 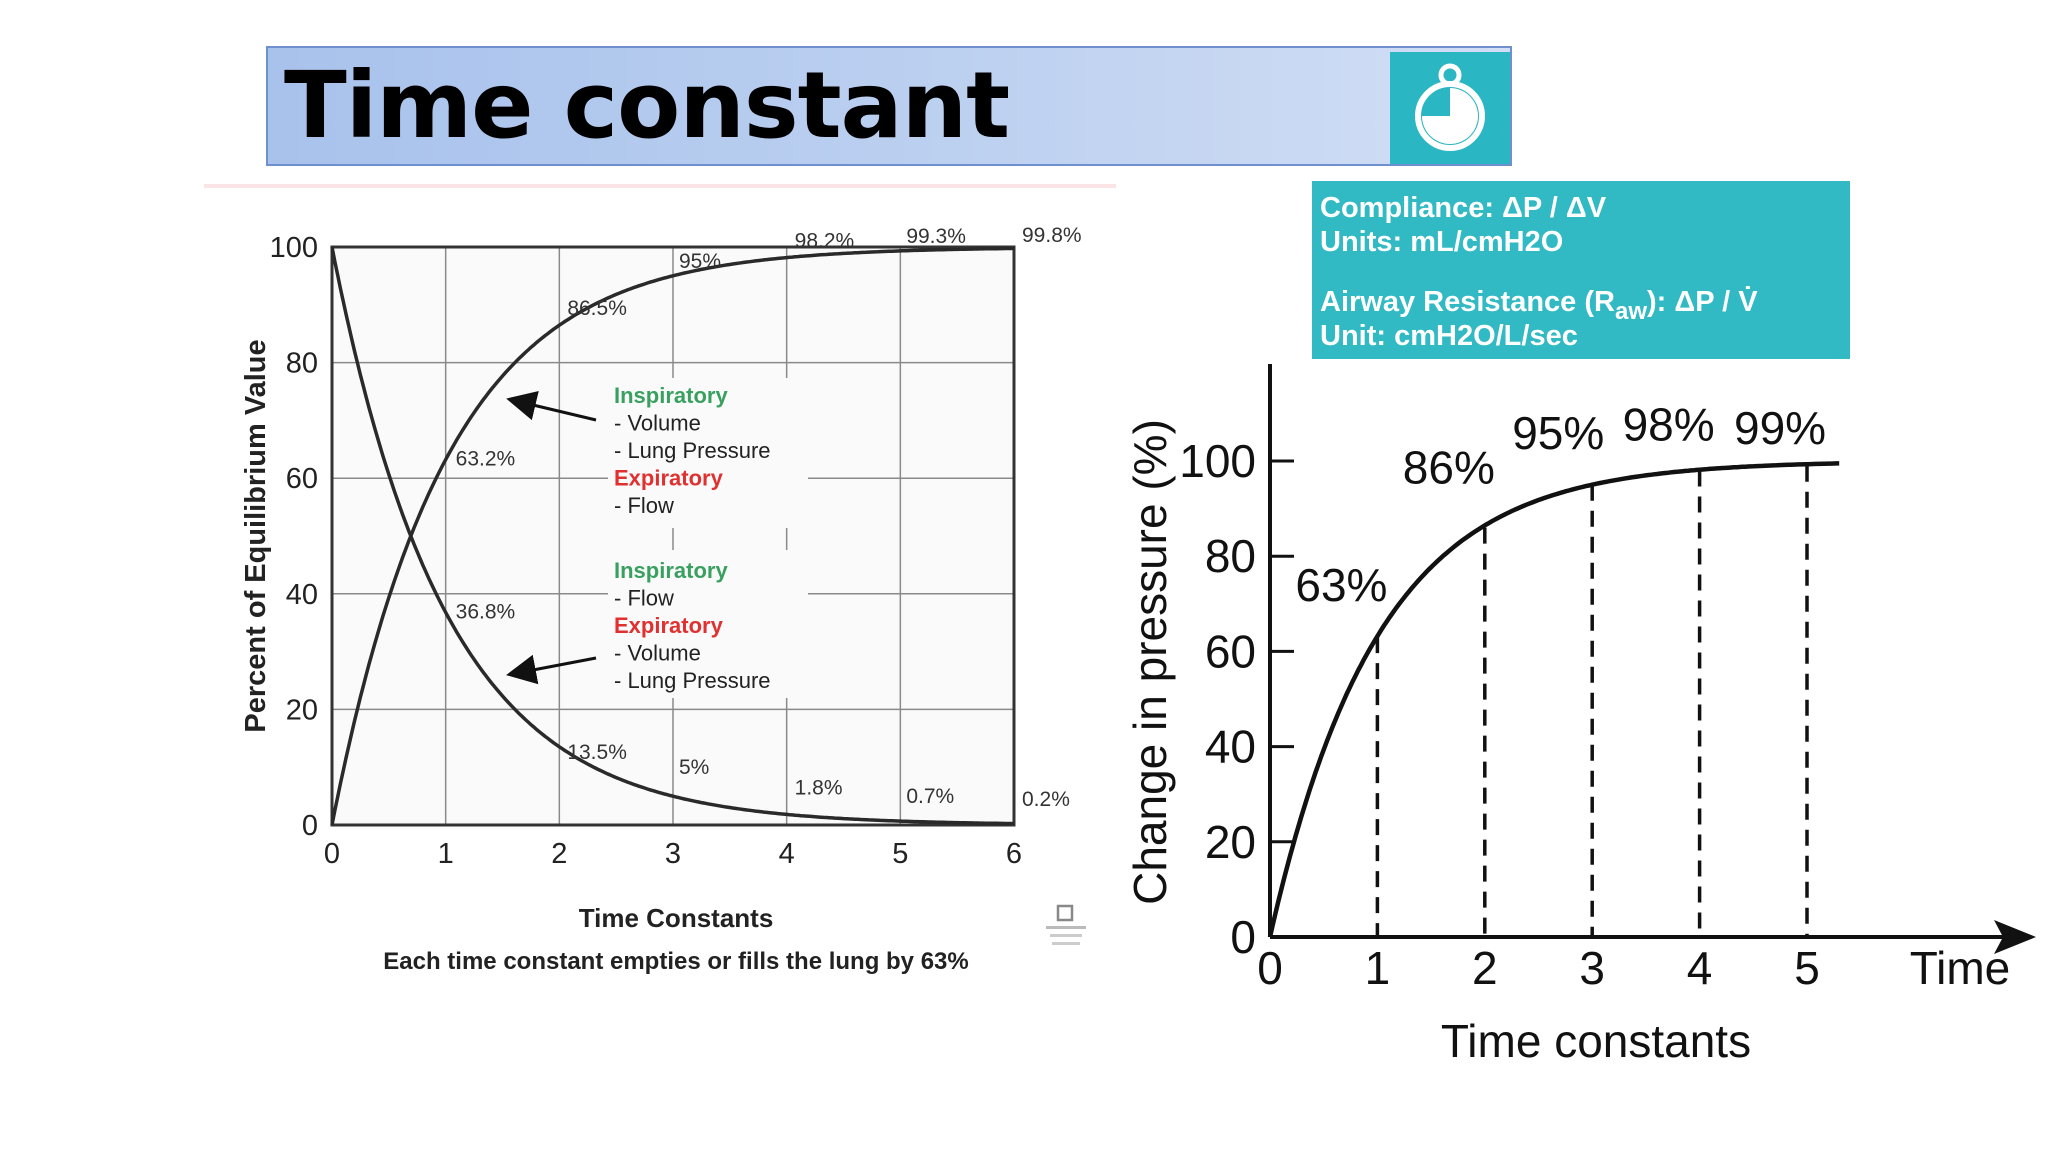 What do you see at coordinates (1442, 242) in the screenshot?
I see `compliance-units: Units: mL/cmH2O` at bounding box center [1442, 242].